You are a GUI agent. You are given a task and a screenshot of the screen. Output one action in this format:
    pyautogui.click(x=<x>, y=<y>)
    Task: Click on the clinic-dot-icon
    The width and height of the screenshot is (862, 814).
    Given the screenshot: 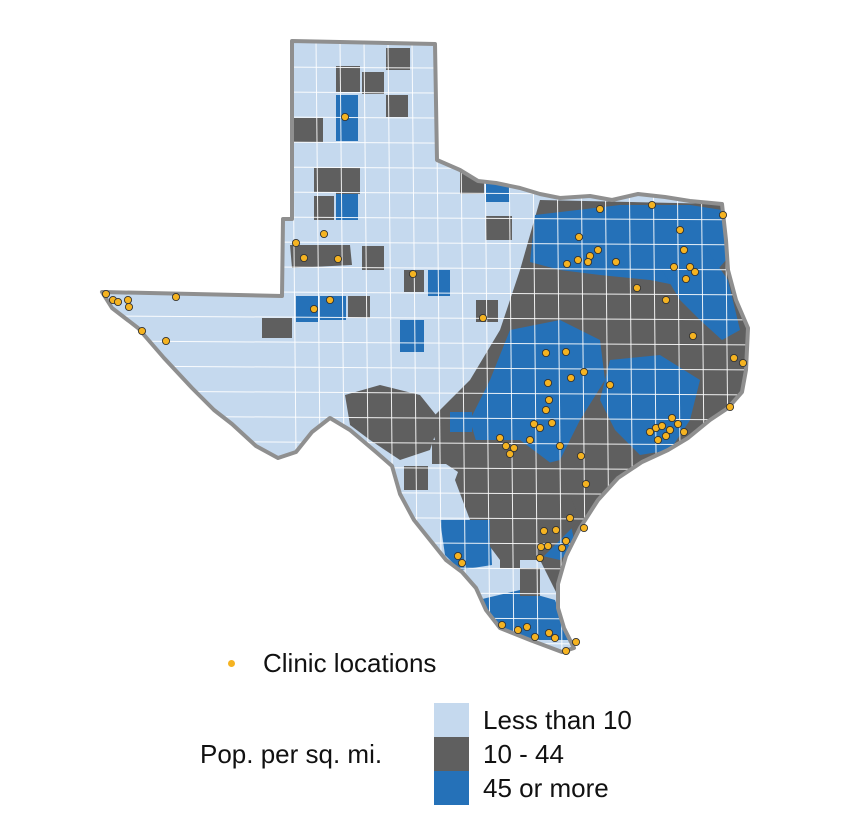 What is the action you would take?
    pyautogui.click(x=231, y=663)
    